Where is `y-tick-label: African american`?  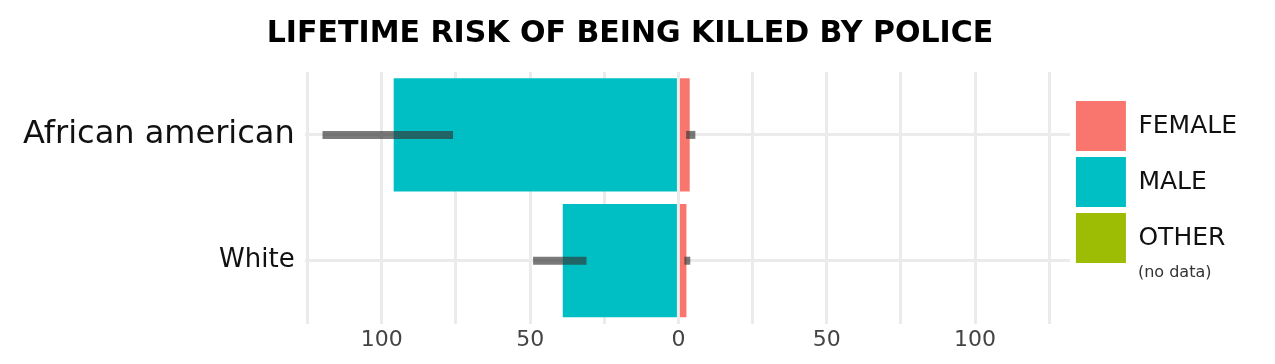
y-tick-label: African american is located at coordinates (159, 132).